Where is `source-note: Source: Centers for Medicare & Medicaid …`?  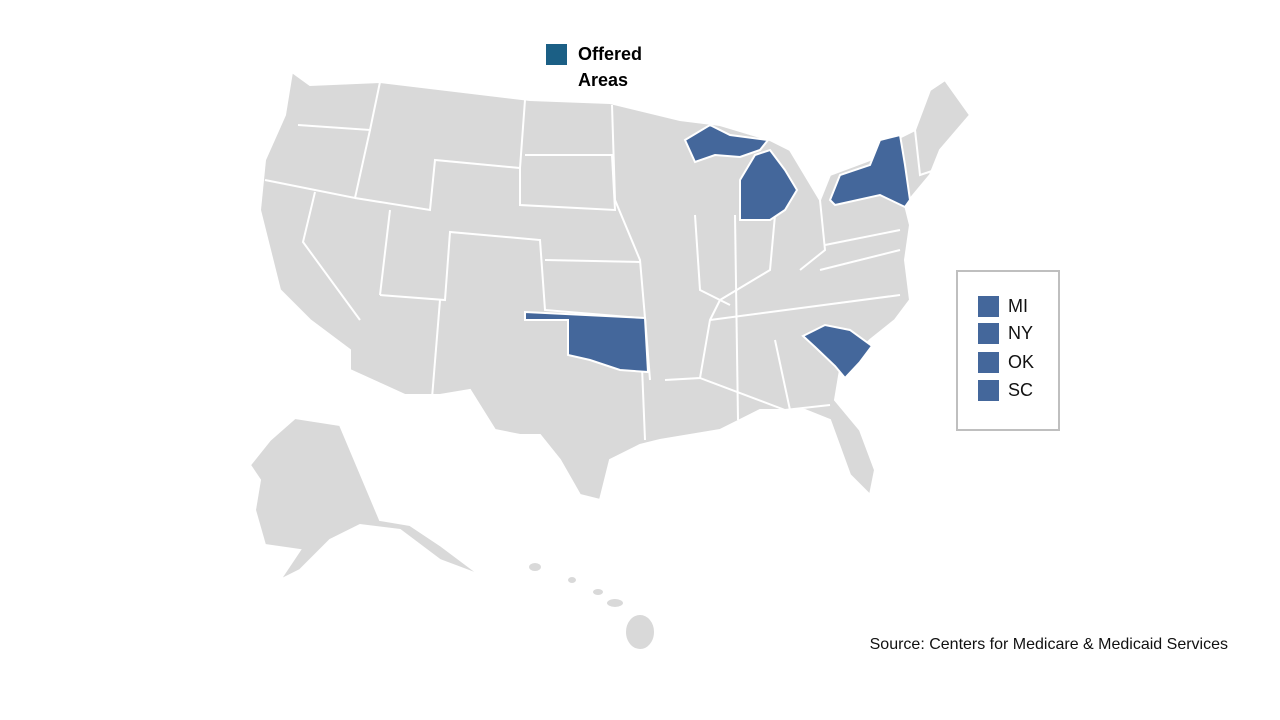 source-note: Source: Centers for Medicare & Medicaid … is located at coordinates (1048, 644).